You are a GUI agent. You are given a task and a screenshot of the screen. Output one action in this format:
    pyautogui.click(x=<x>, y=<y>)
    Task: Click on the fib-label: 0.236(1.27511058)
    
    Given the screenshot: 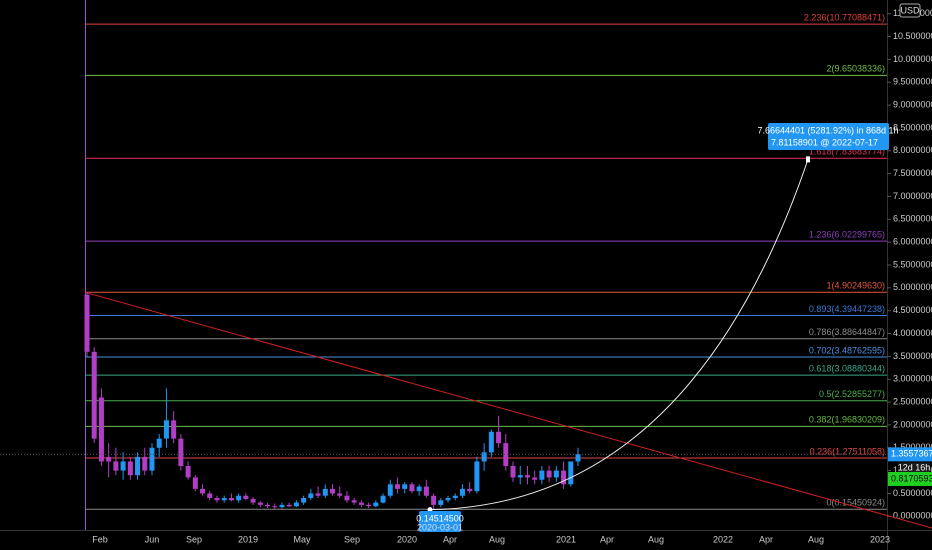 What is the action you would take?
    pyautogui.click(x=847, y=451)
    